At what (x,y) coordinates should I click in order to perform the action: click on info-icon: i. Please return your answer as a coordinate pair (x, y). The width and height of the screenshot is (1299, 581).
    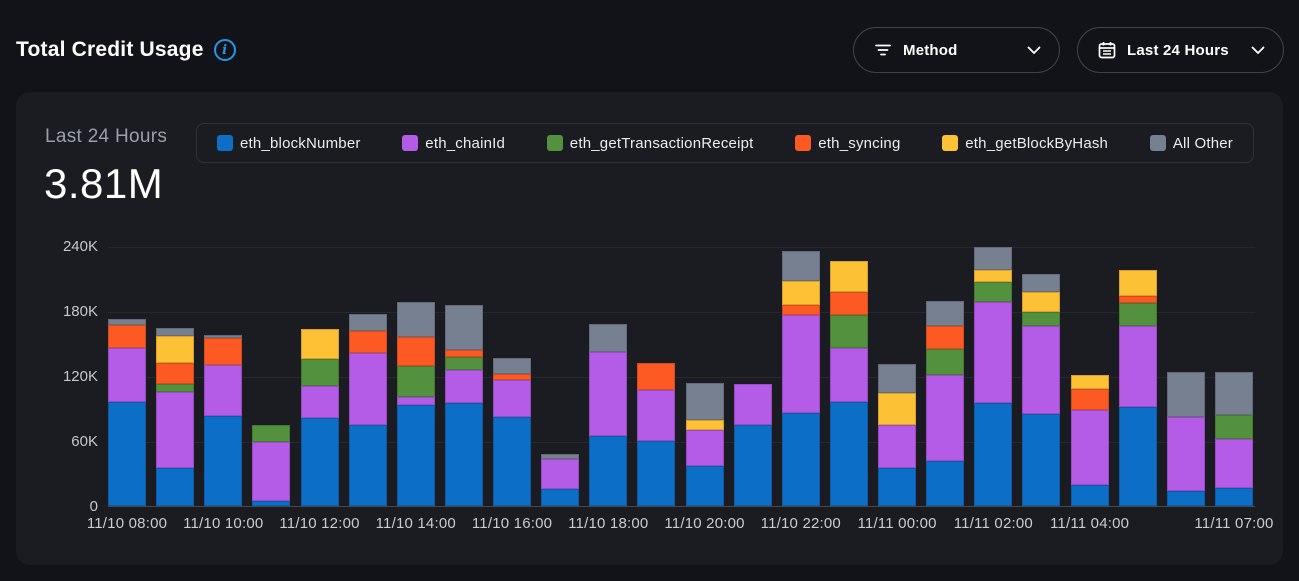
    Looking at the image, I should click on (224, 50).